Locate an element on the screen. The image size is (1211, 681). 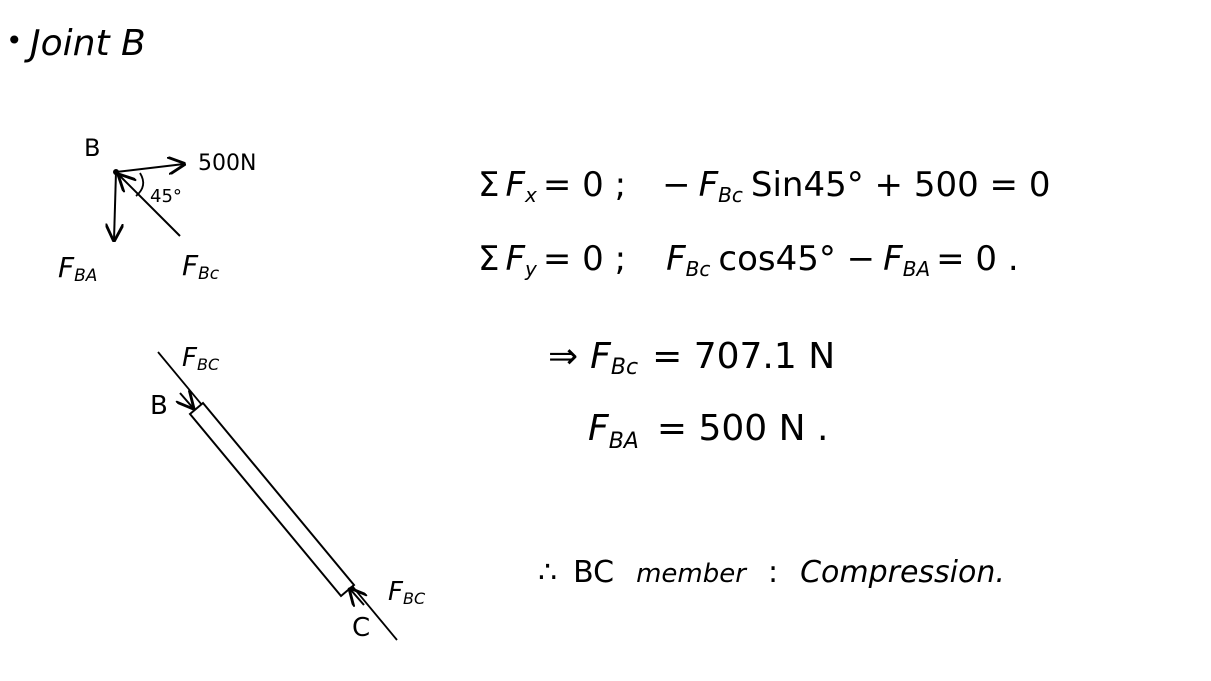
applied-force-arrow is located at coordinates (149, 168).